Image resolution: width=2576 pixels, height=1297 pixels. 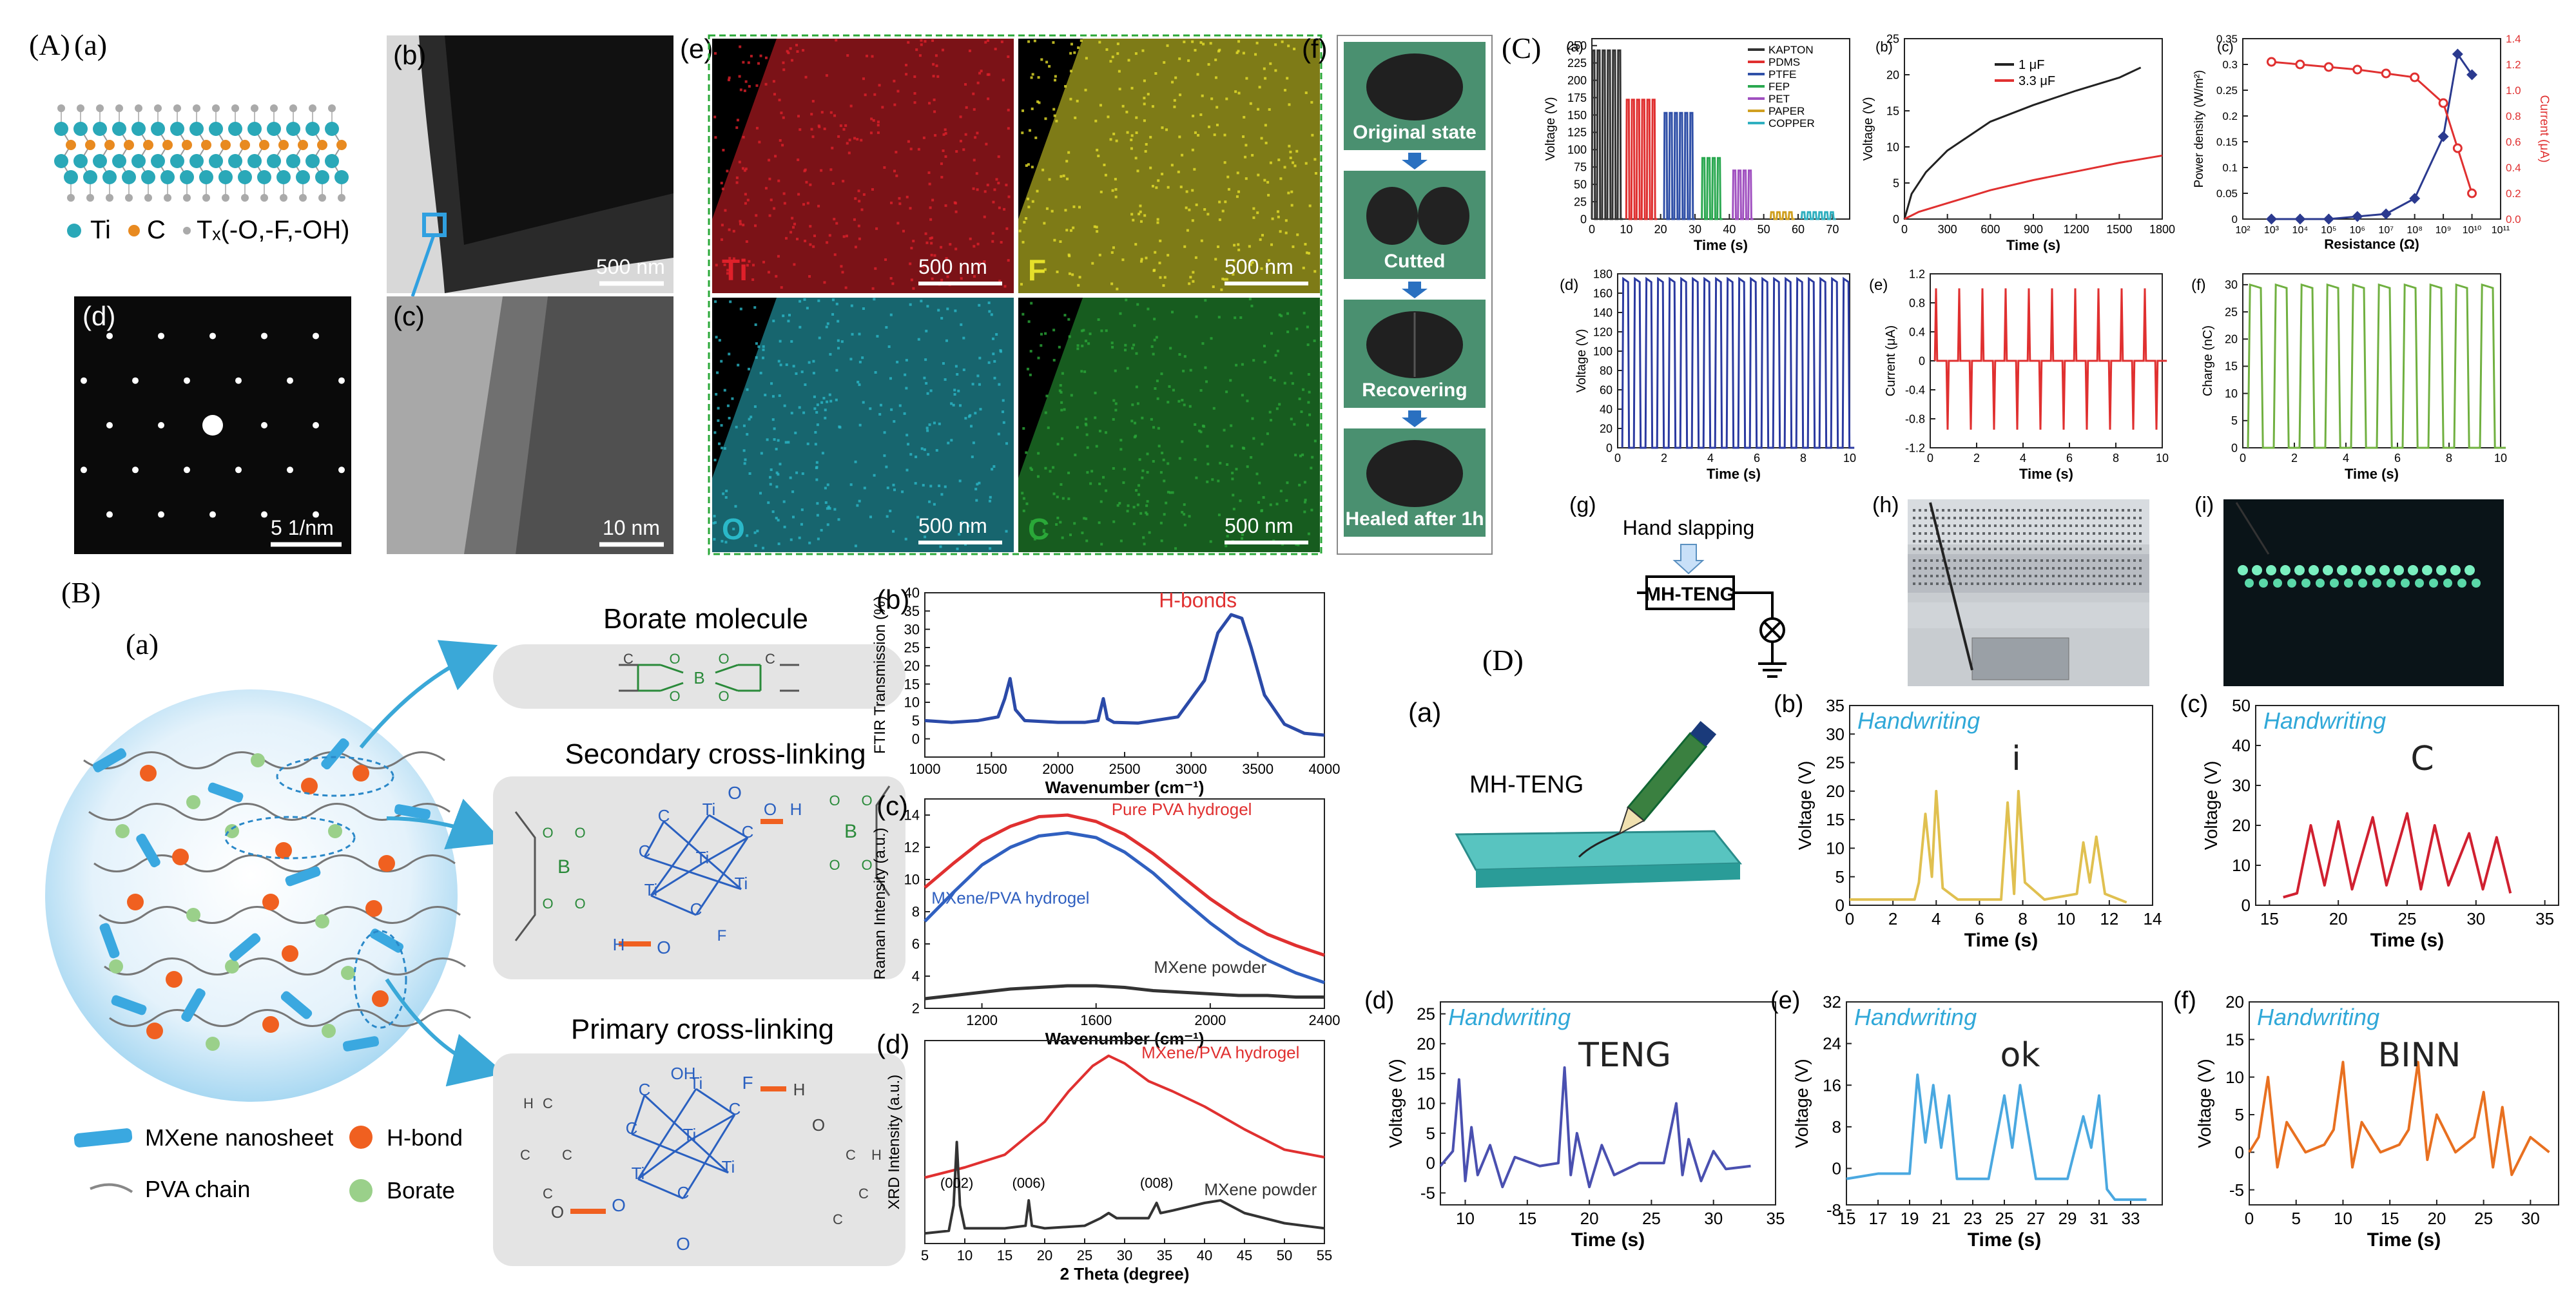 What do you see at coordinates (49, 44) in the screenshot?
I see `panel-A-label: (A)` at bounding box center [49, 44].